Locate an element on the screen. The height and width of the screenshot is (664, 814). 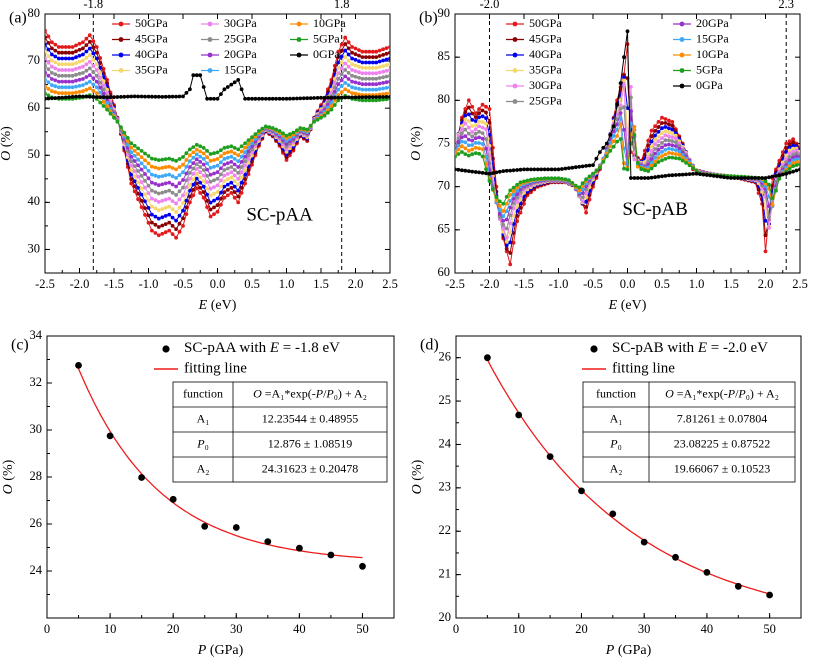
reference-line-label: -1.8 is located at coordinates (93, 5).